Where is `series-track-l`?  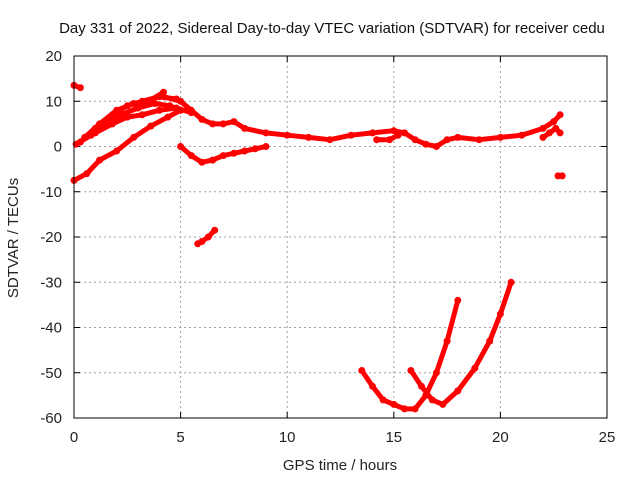 series-track-l is located at coordinates (551, 132).